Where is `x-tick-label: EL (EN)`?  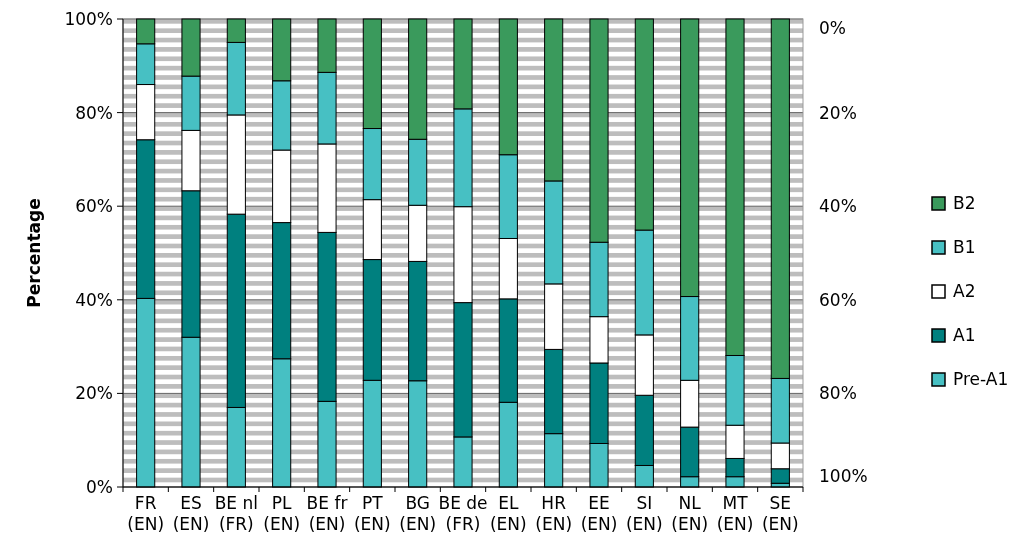
x-tick-label: EL (EN) is located at coordinates (508, 513).